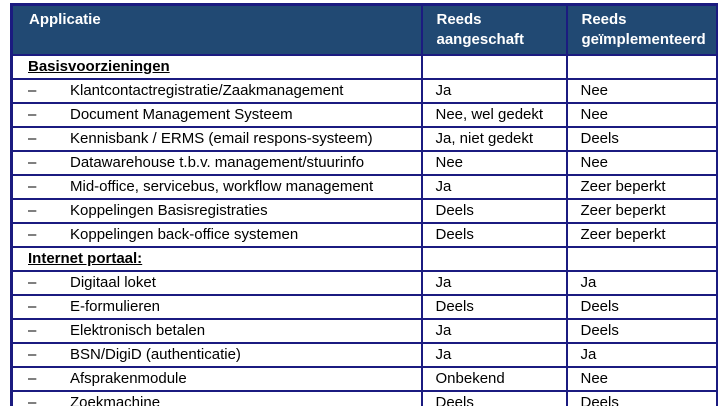 The height and width of the screenshot is (406, 718). What do you see at coordinates (115, 399) in the screenshot?
I see `row-label: Zoekmachine` at bounding box center [115, 399].